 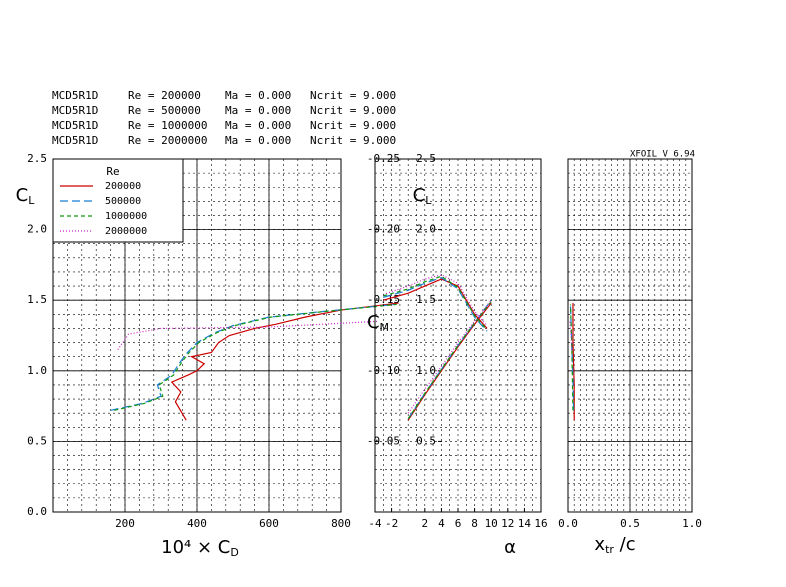 I want to click on x-tick-label: 4, so click(x=441, y=523).